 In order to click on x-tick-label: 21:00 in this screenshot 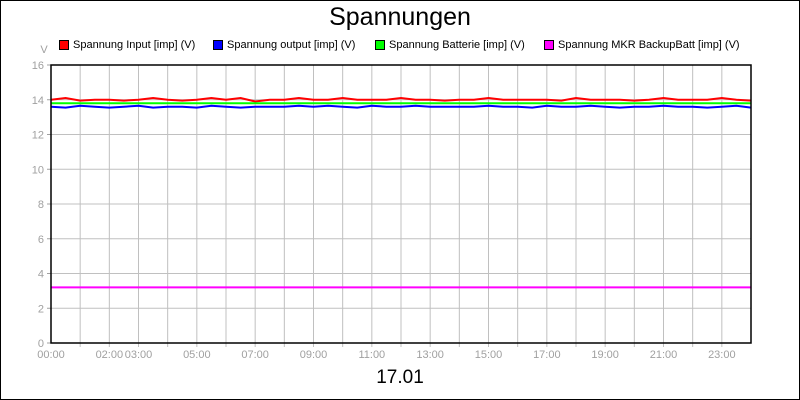, I will do `click(664, 355)`.